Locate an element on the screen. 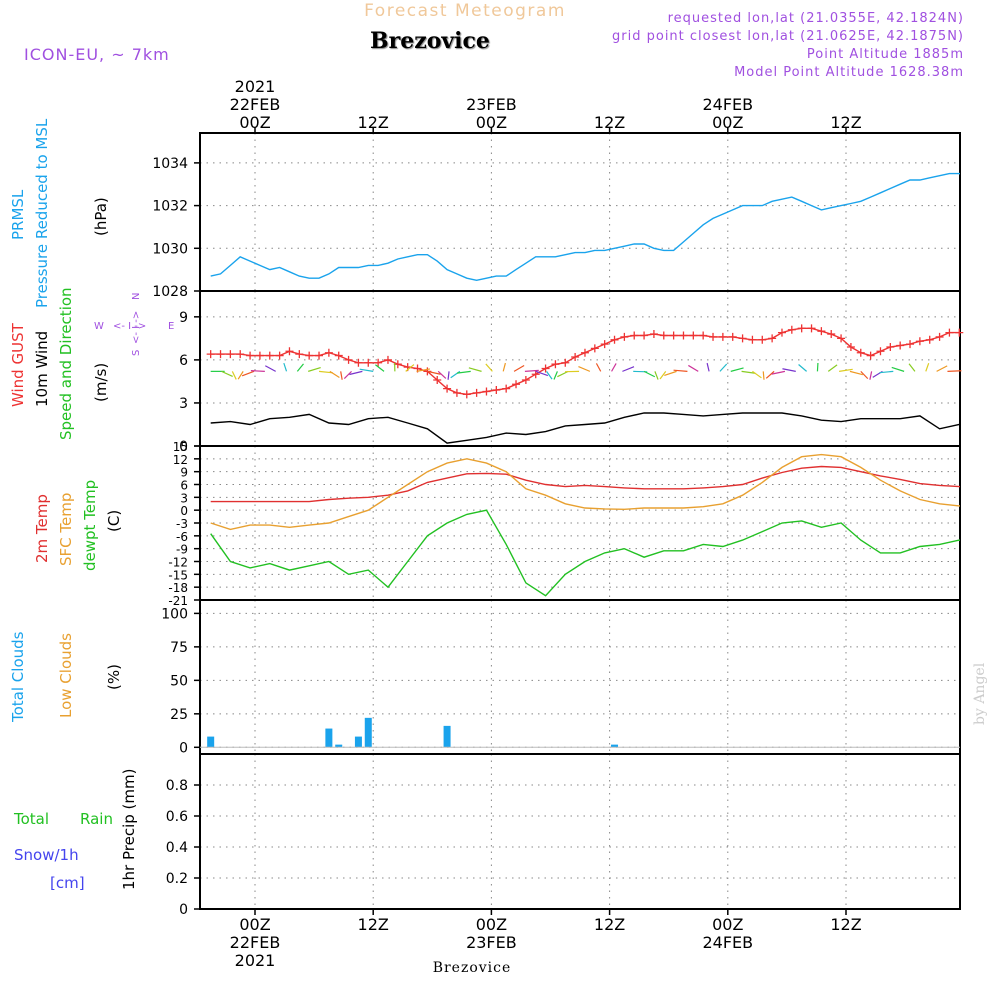  temp-2m-label: 2m Temp is located at coordinates (42, 528).